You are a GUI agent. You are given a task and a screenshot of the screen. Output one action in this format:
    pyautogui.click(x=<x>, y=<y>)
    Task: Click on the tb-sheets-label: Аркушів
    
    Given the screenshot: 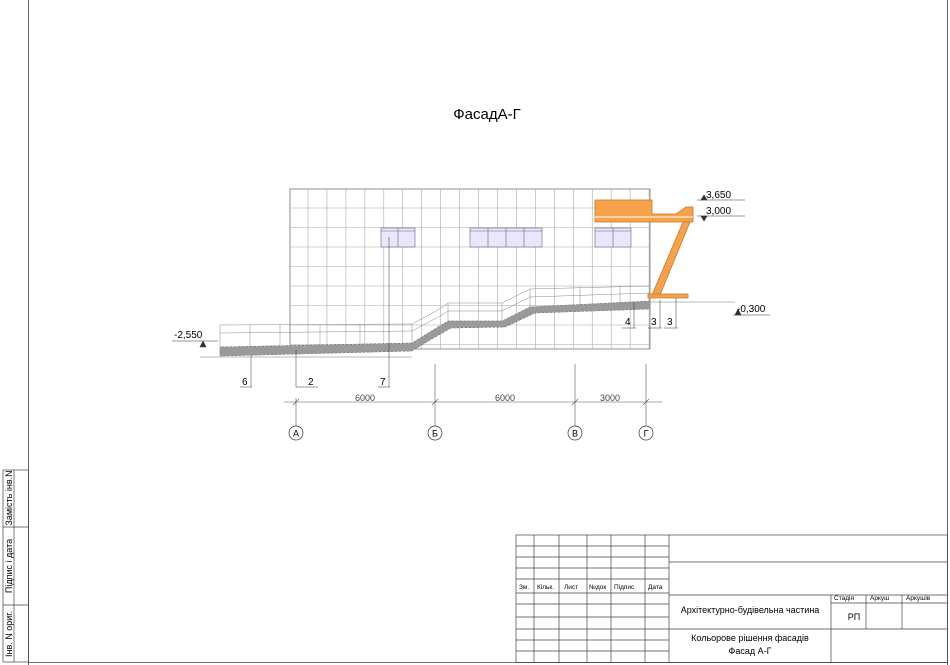 What is the action you would take?
    pyautogui.click(x=918, y=598)
    